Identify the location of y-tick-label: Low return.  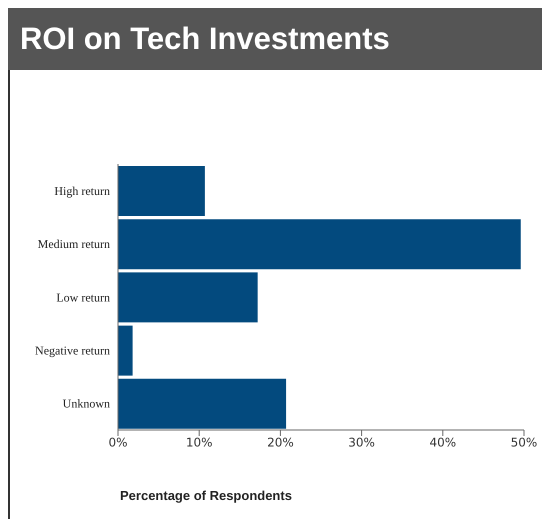
(83, 297).